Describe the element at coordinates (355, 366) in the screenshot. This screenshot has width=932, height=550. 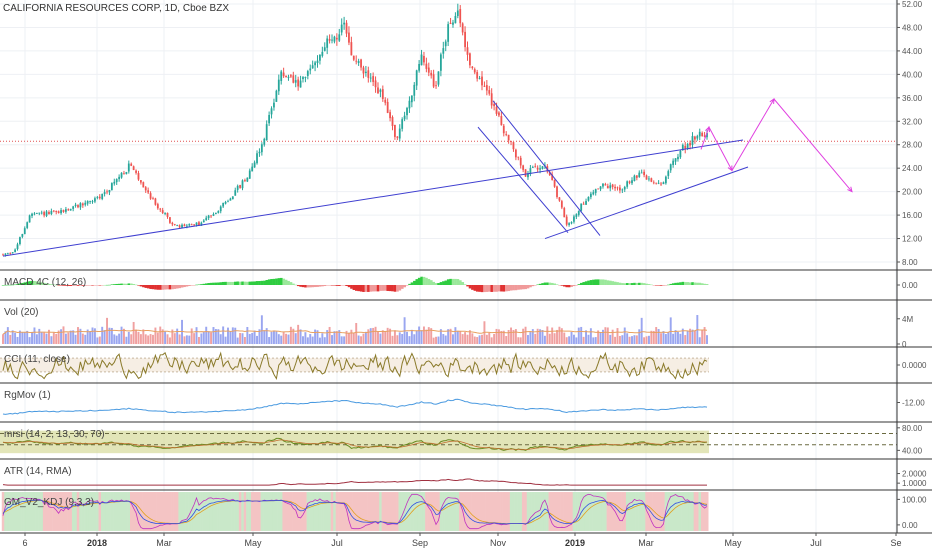
I see `cci-line` at that location.